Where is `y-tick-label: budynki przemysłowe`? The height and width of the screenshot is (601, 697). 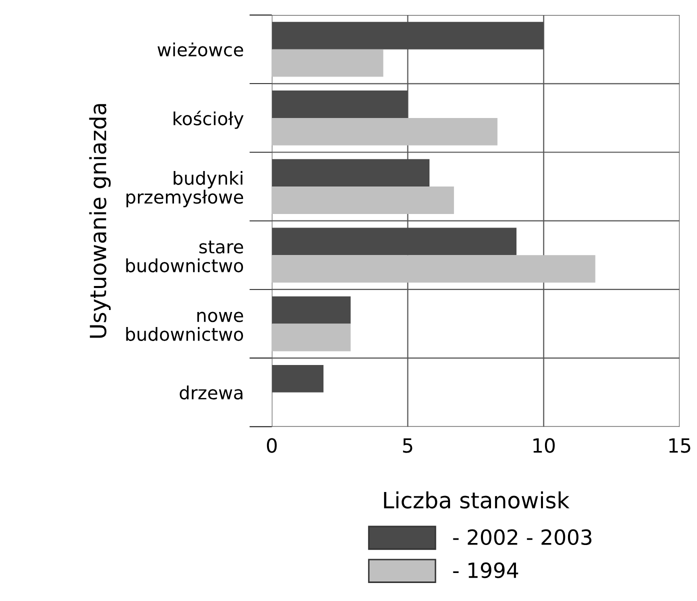 y-tick-label: budynki przemysłowe is located at coordinates (185, 189).